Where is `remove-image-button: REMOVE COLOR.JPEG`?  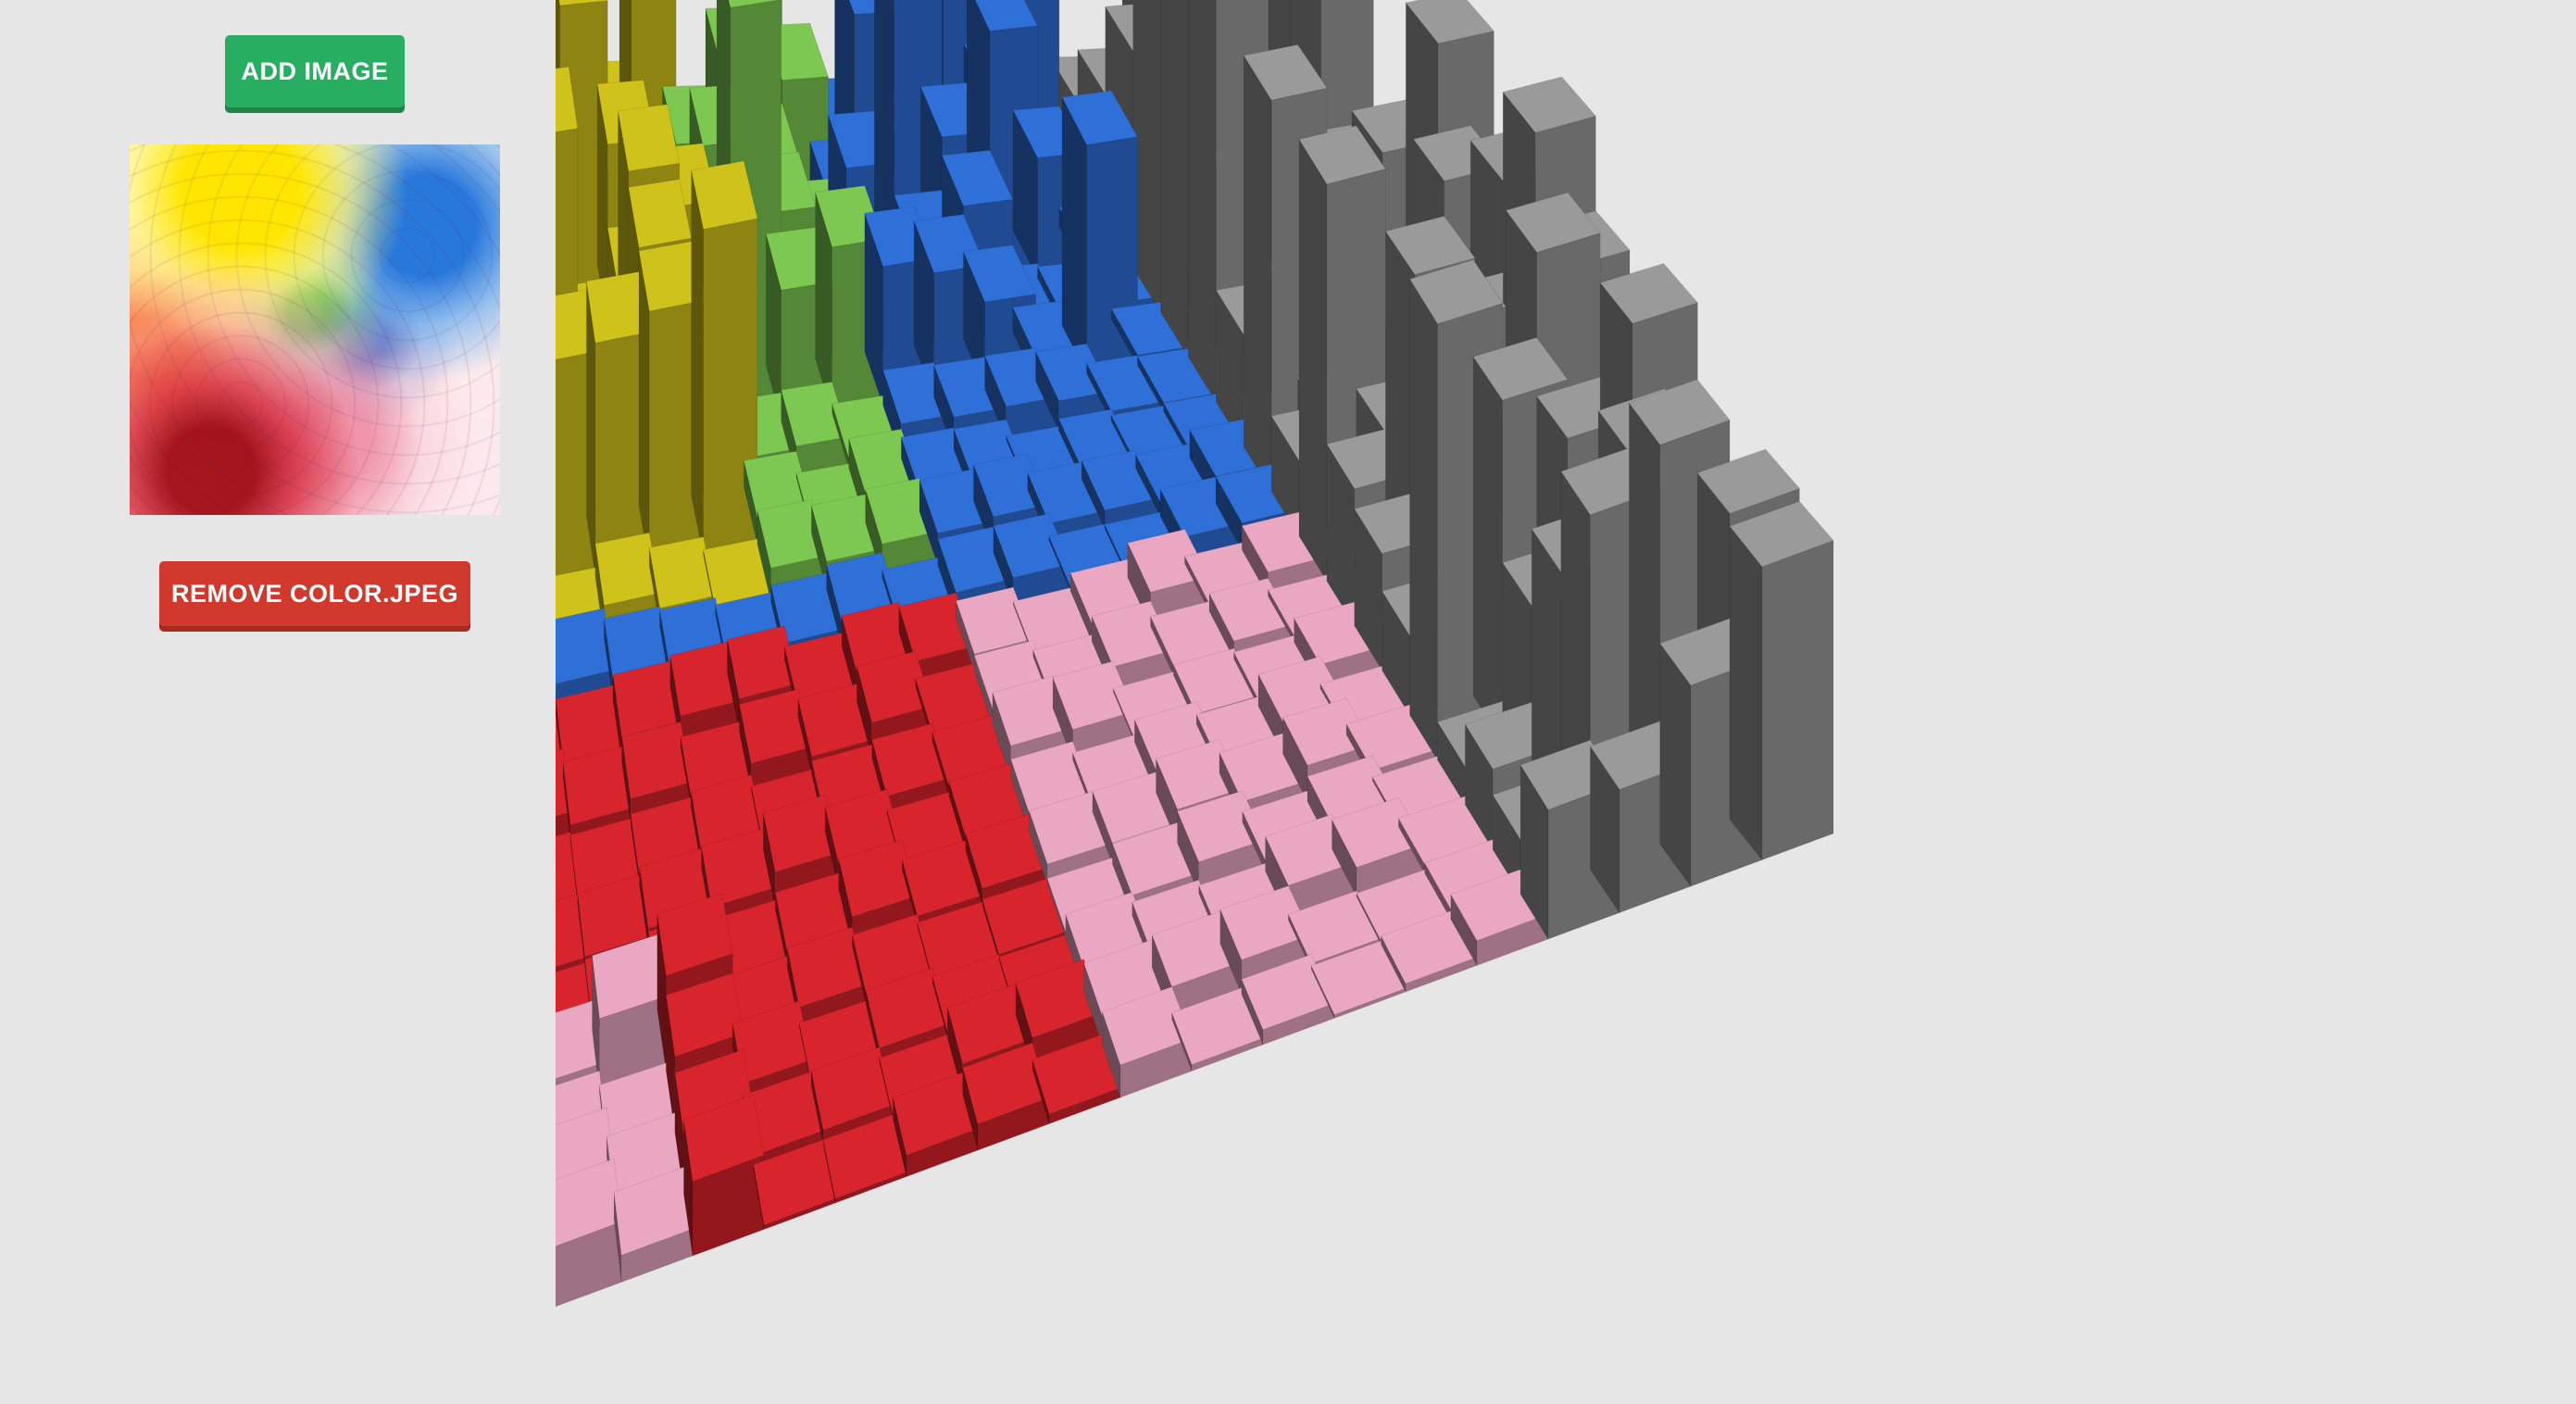
remove-image-button: REMOVE COLOR.JPEG is located at coordinates (314, 593).